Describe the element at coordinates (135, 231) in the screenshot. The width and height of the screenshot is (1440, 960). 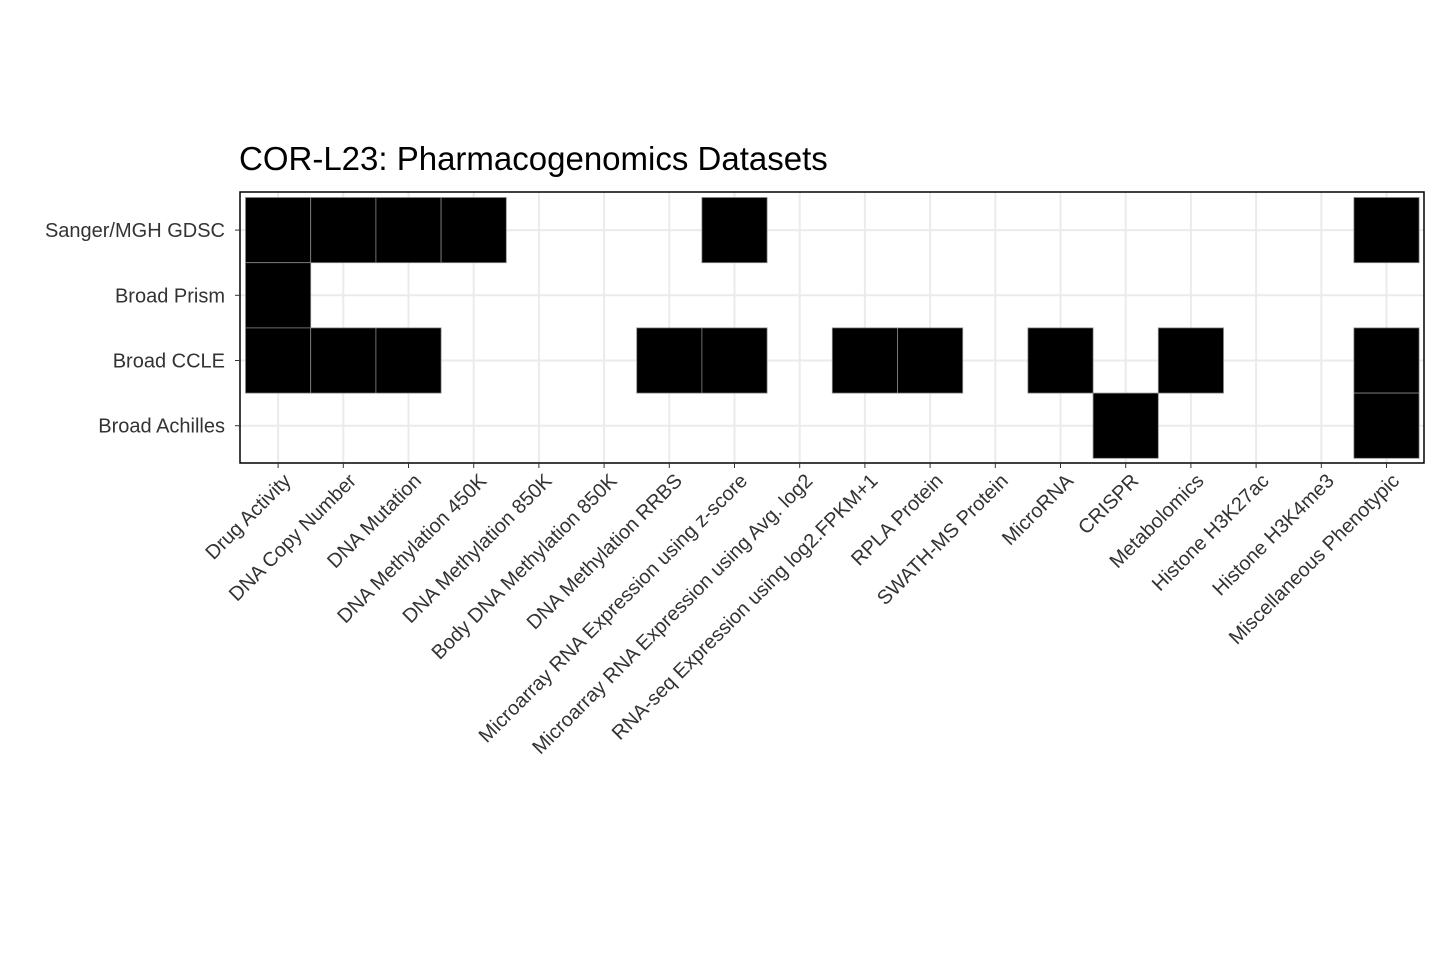
I see `y-tick-label: Sanger/MGH GDSC` at that location.